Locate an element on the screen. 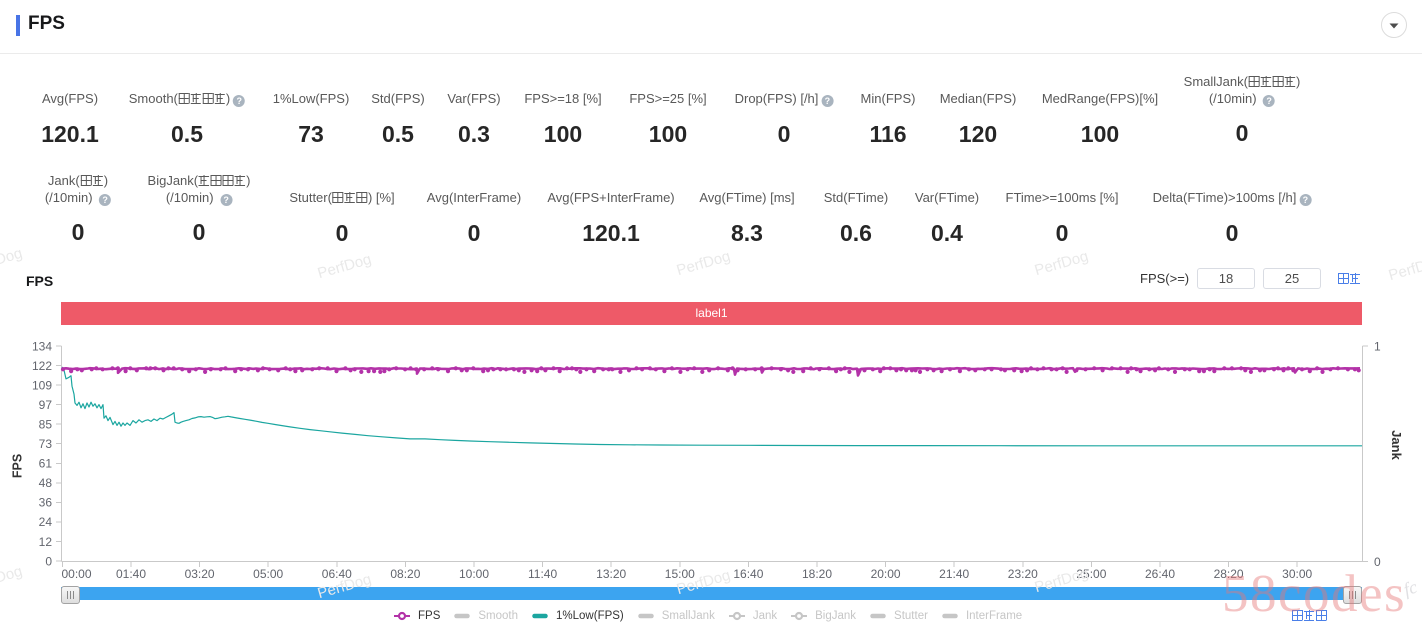 This screenshot has height=626, width=1422. svg-text: 16:40 is located at coordinates (748, 574).